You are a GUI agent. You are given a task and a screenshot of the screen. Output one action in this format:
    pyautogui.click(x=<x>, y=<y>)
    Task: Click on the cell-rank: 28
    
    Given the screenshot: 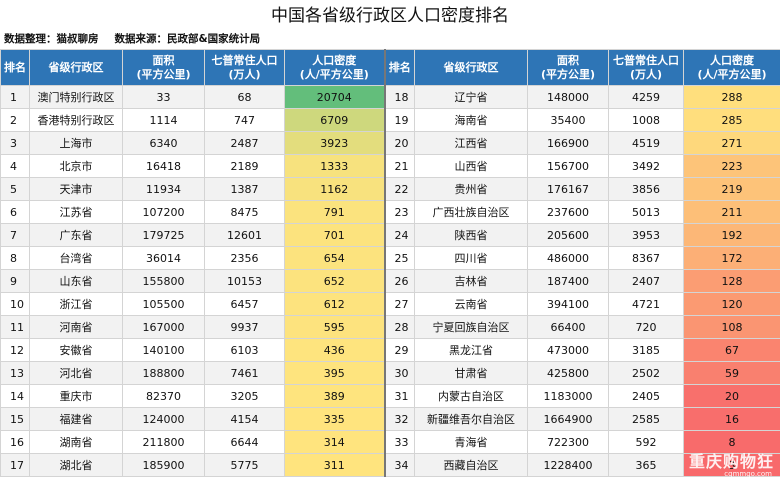 What is the action you would take?
    pyautogui.click(x=399, y=327)
    